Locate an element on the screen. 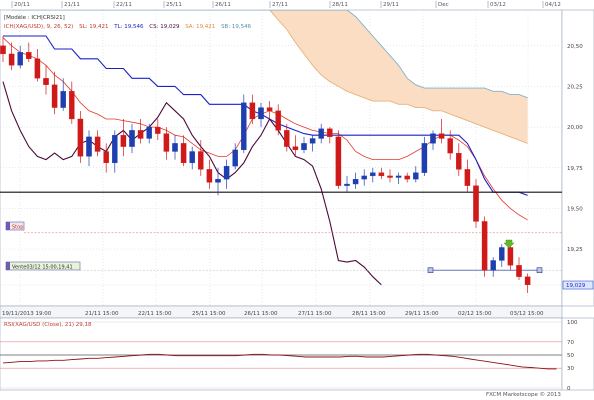  bottom-axis-label: 28/11 15:00 is located at coordinates (369, 314).